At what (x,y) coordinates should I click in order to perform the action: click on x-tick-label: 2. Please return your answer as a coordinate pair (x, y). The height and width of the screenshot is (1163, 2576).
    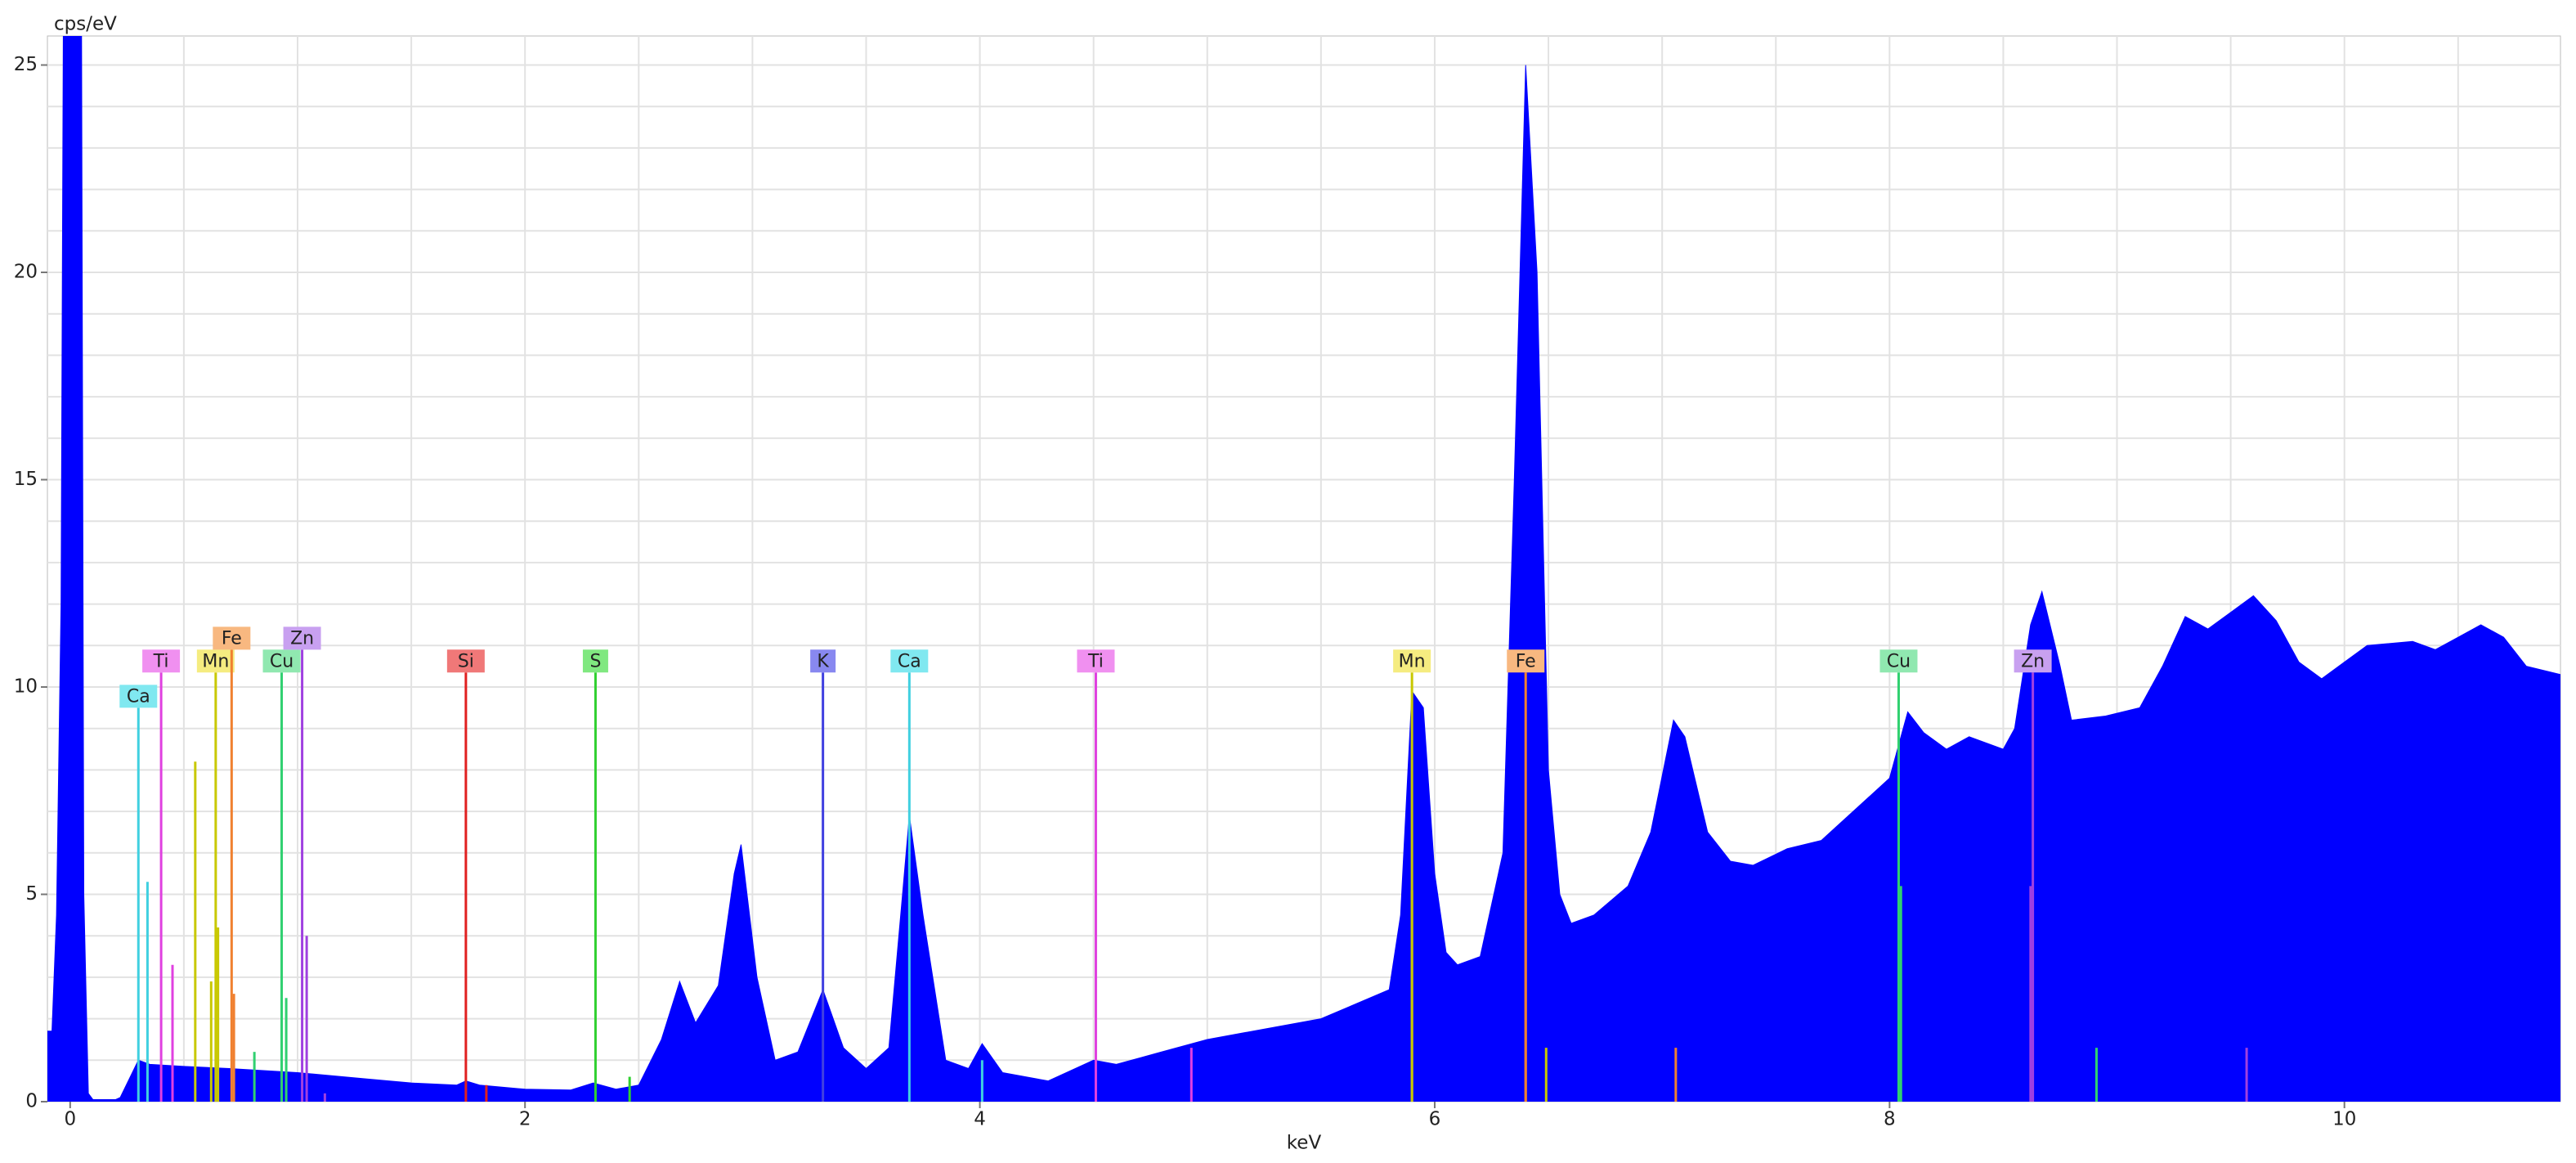
    Looking at the image, I should click on (525, 1119).